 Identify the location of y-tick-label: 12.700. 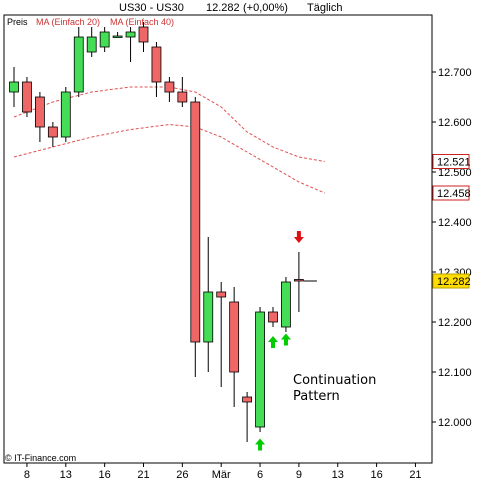
(455, 73).